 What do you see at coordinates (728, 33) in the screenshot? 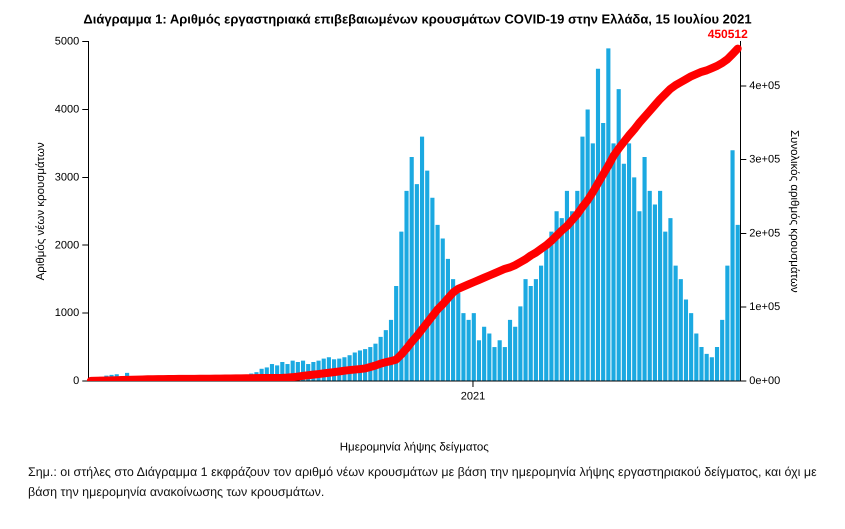
I see `data-label: 450512` at bounding box center [728, 33].